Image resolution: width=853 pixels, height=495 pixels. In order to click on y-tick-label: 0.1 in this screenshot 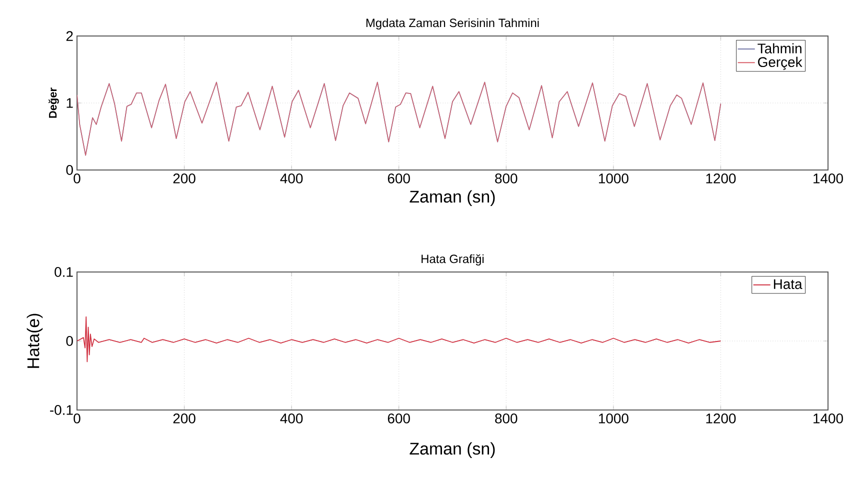, I will do `click(63, 272)`.